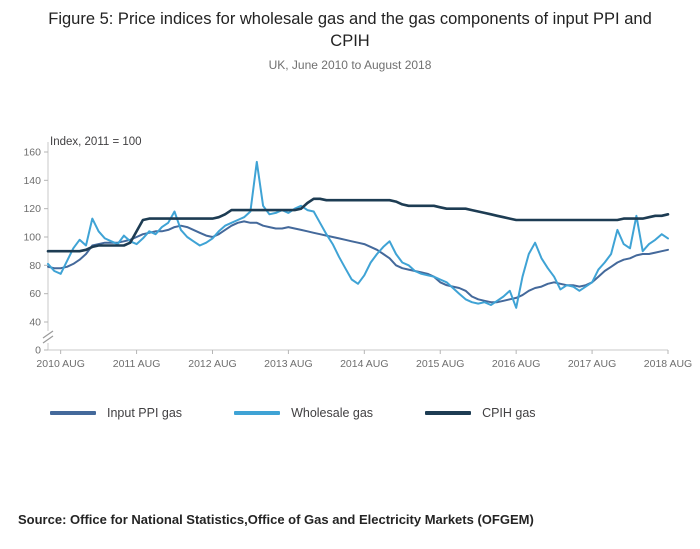 The height and width of the screenshot is (549, 700). Describe the element at coordinates (516, 364) in the screenshot. I see `x-tick-label: 2016 AUG` at that location.